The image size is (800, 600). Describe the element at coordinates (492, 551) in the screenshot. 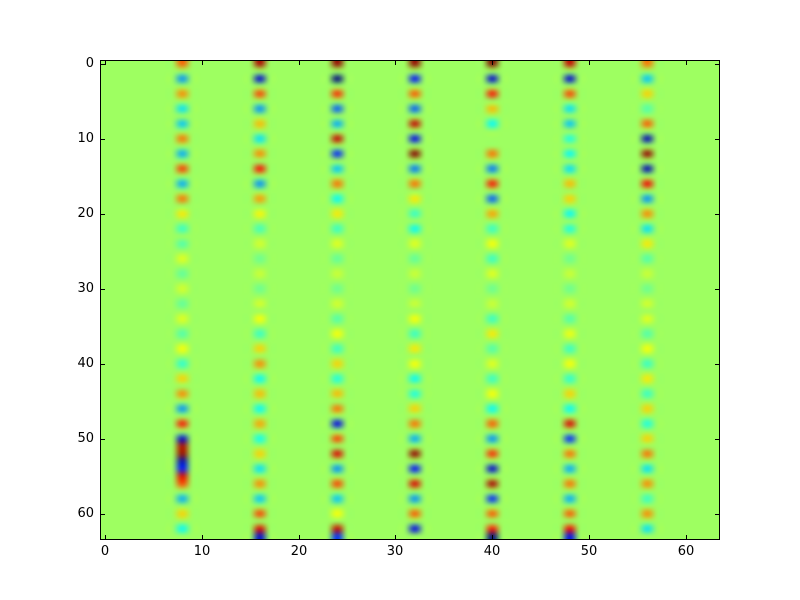

I see `x-tick-label: 40` at that location.